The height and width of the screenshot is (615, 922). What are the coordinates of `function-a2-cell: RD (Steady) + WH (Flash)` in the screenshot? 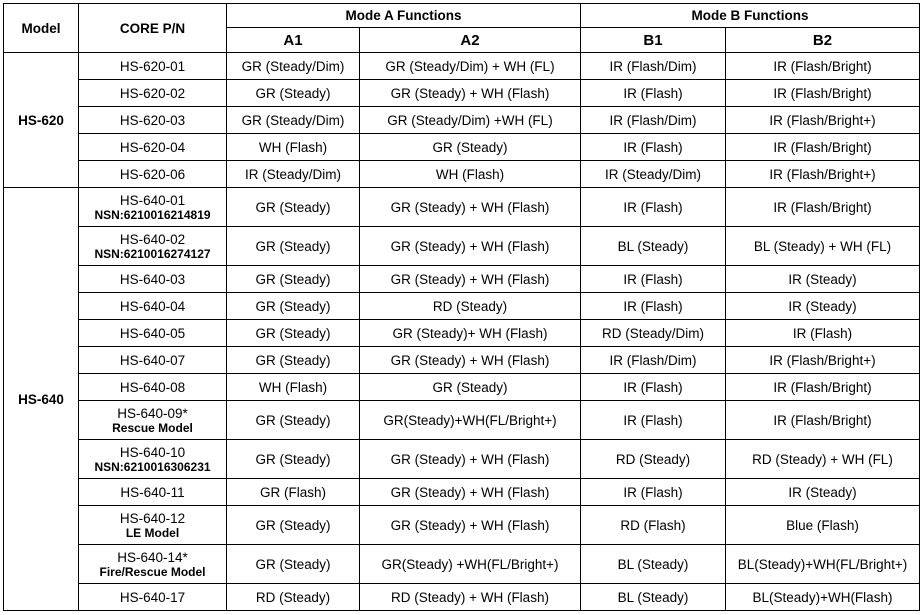 It's located at (470, 597).